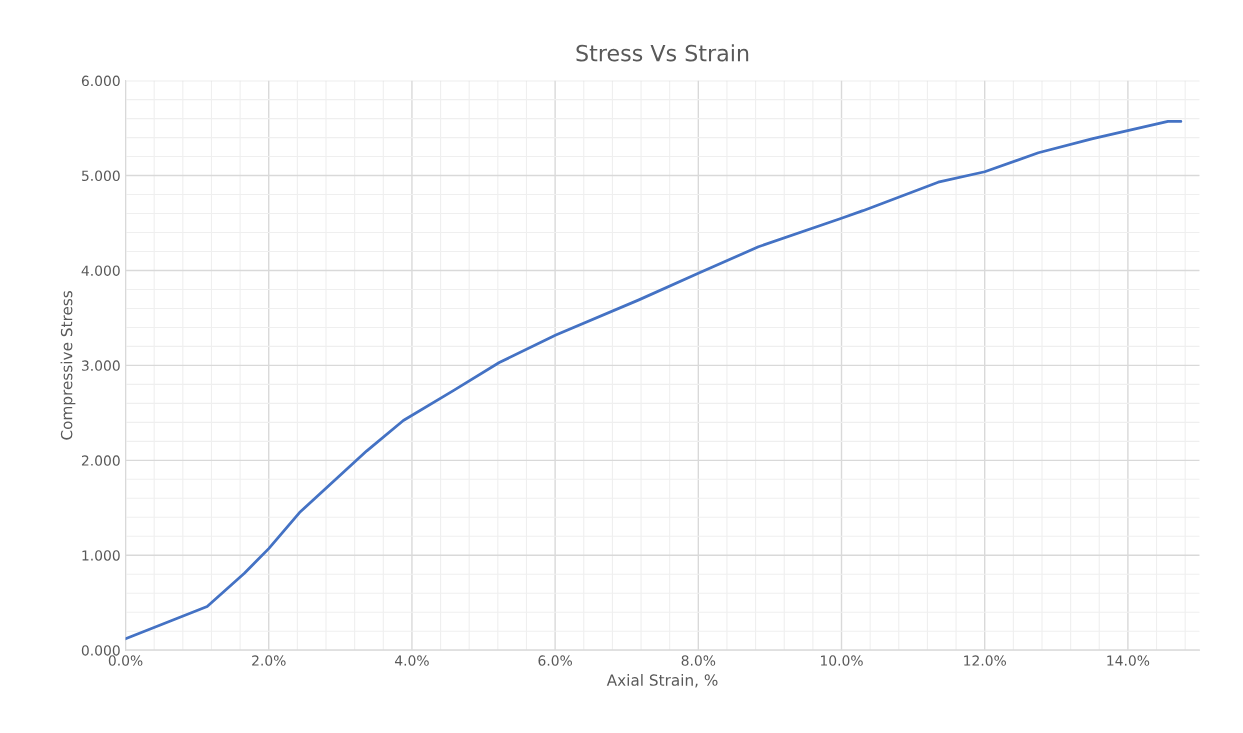  Describe the element at coordinates (662, 681) in the screenshot. I see `x-axis-title: Axial Strain, %` at that location.